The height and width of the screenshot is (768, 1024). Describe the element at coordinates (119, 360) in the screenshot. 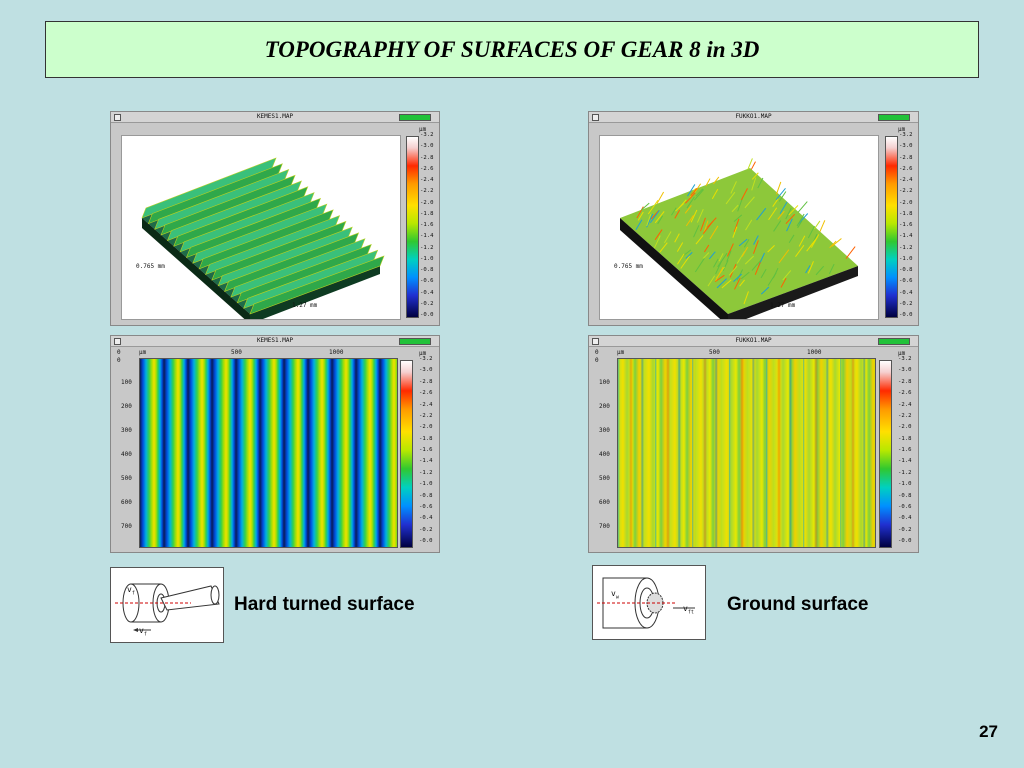

I see `y-tick-0: 0` at that location.